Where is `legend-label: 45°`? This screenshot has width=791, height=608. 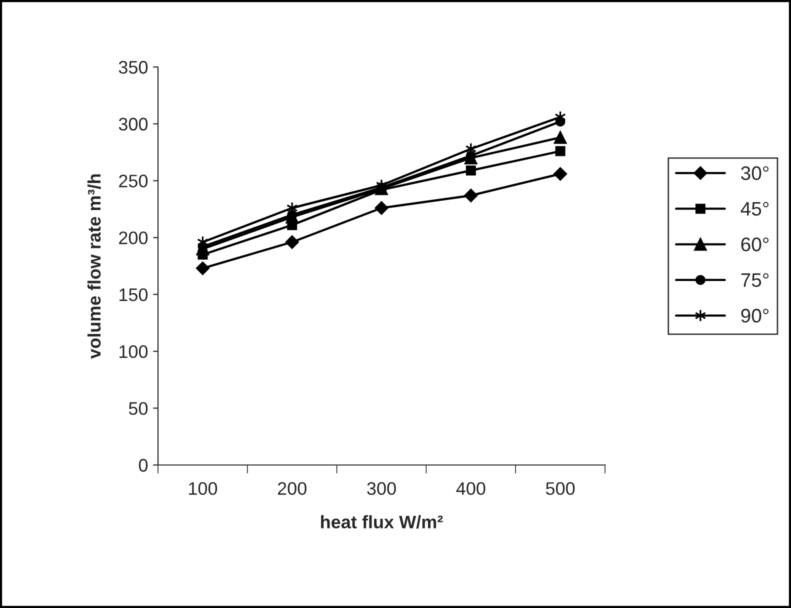
legend-label: 45° is located at coordinates (754, 209).